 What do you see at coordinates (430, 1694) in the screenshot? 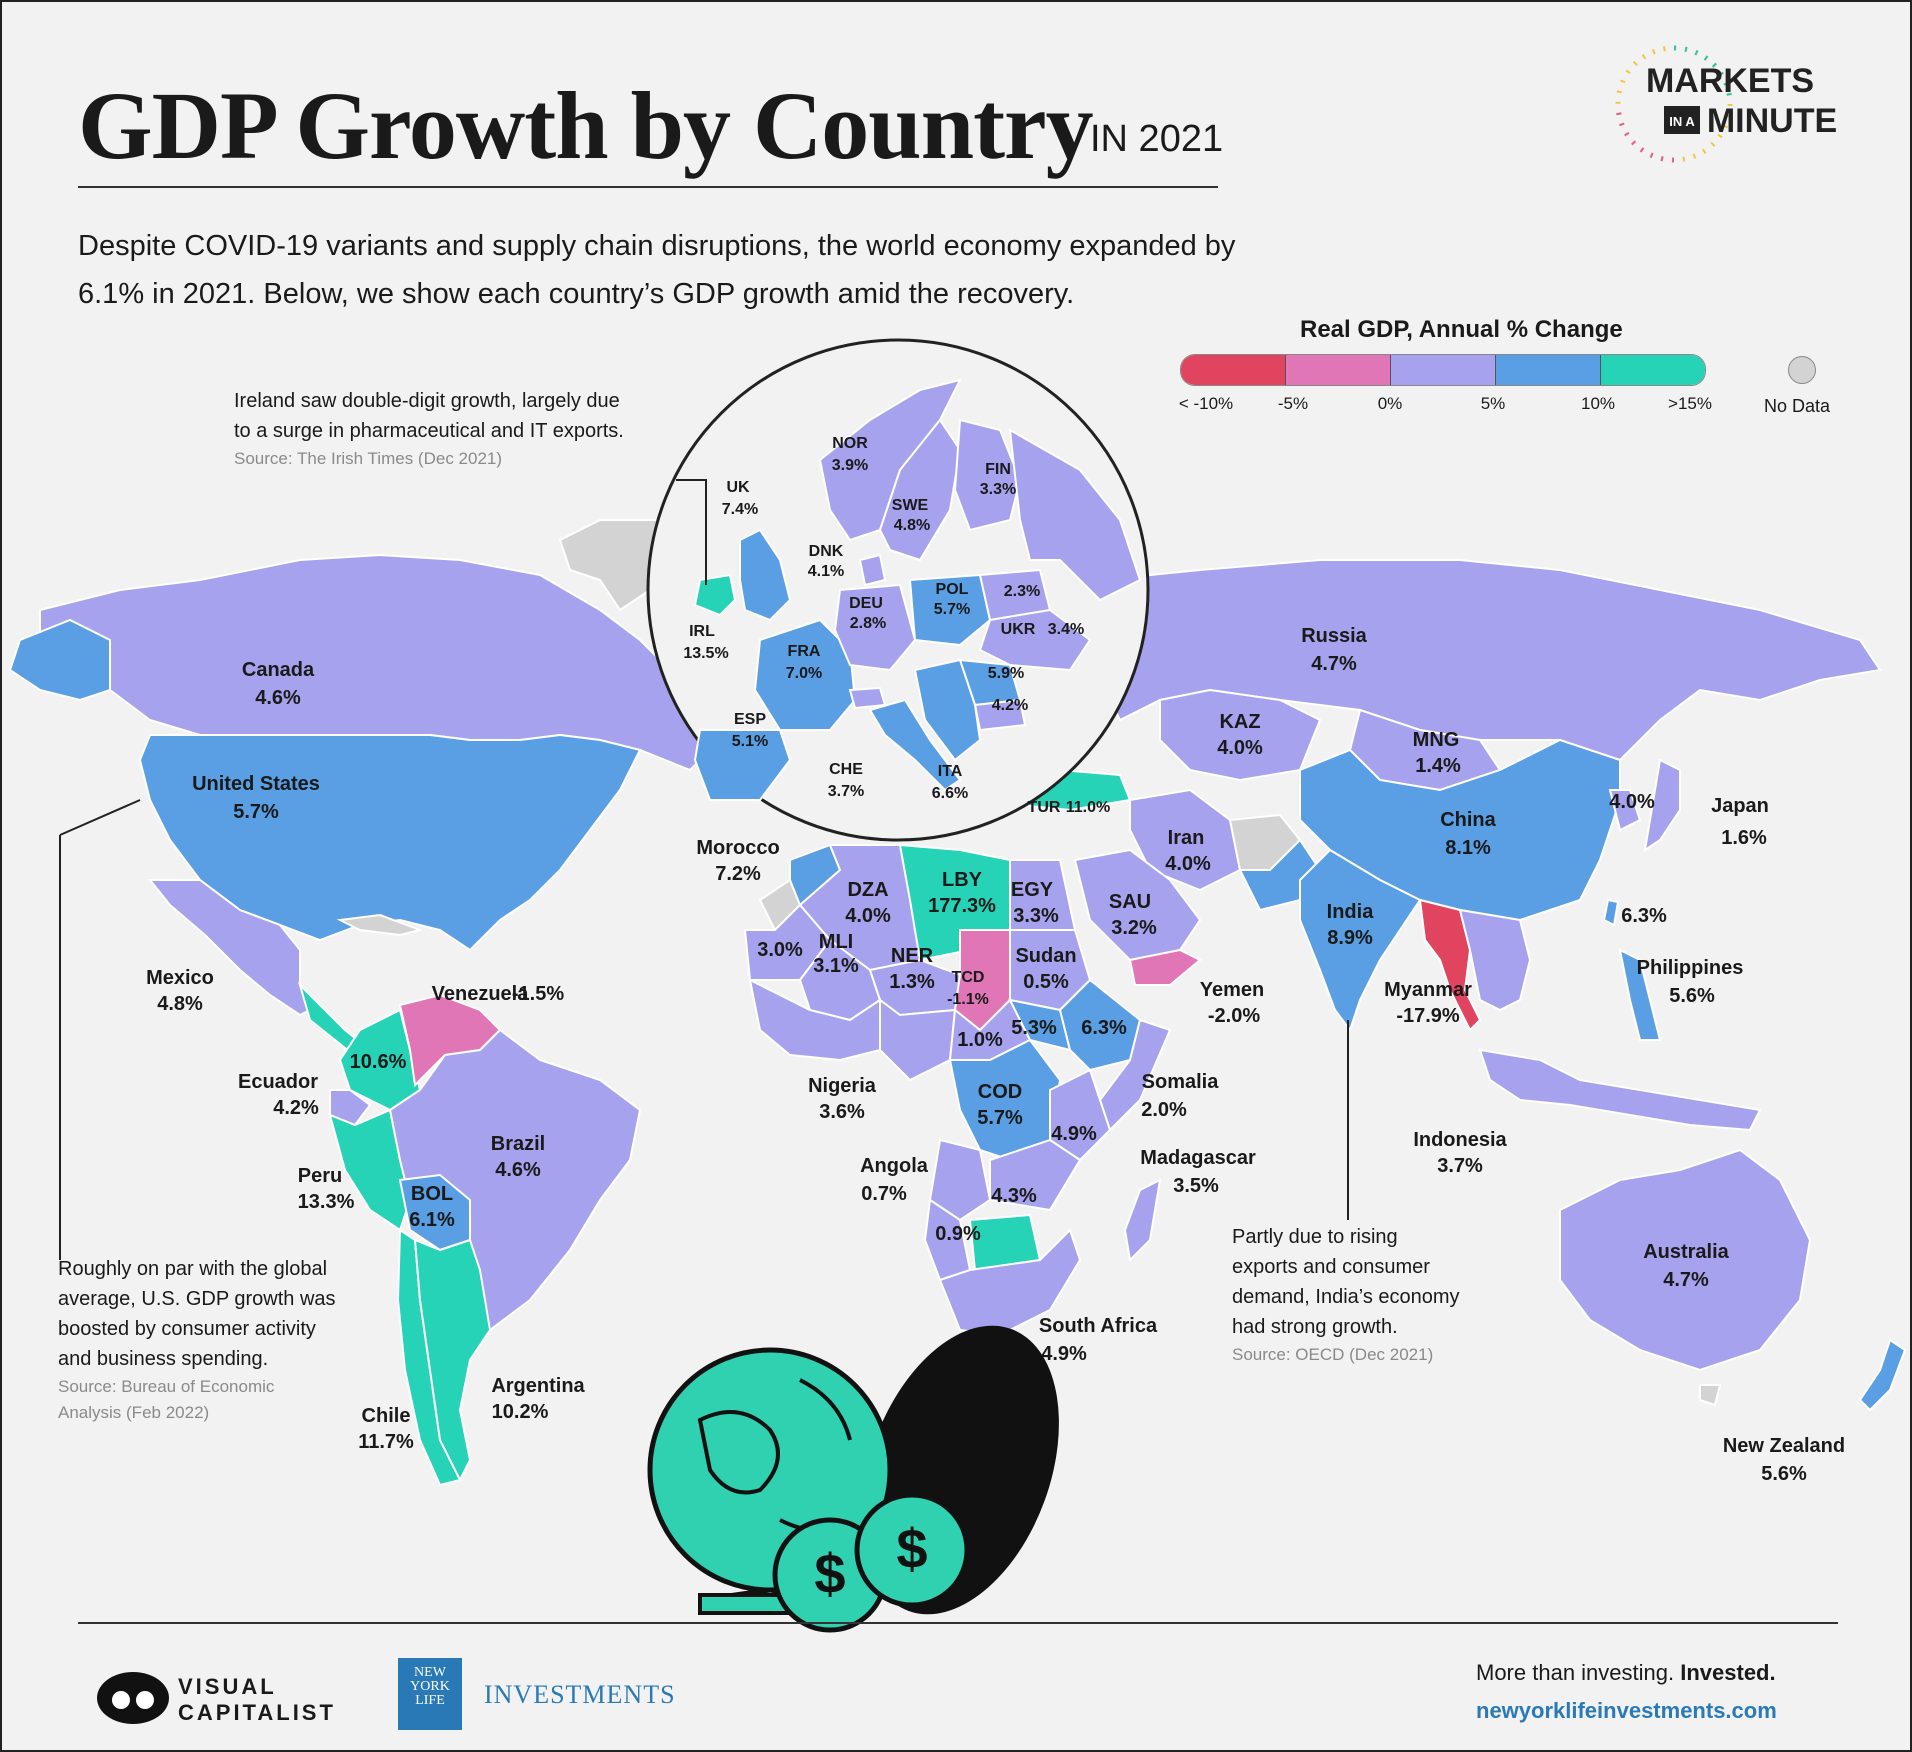
I see `new-york-life-logo: NEW YORK LIFE` at bounding box center [430, 1694].